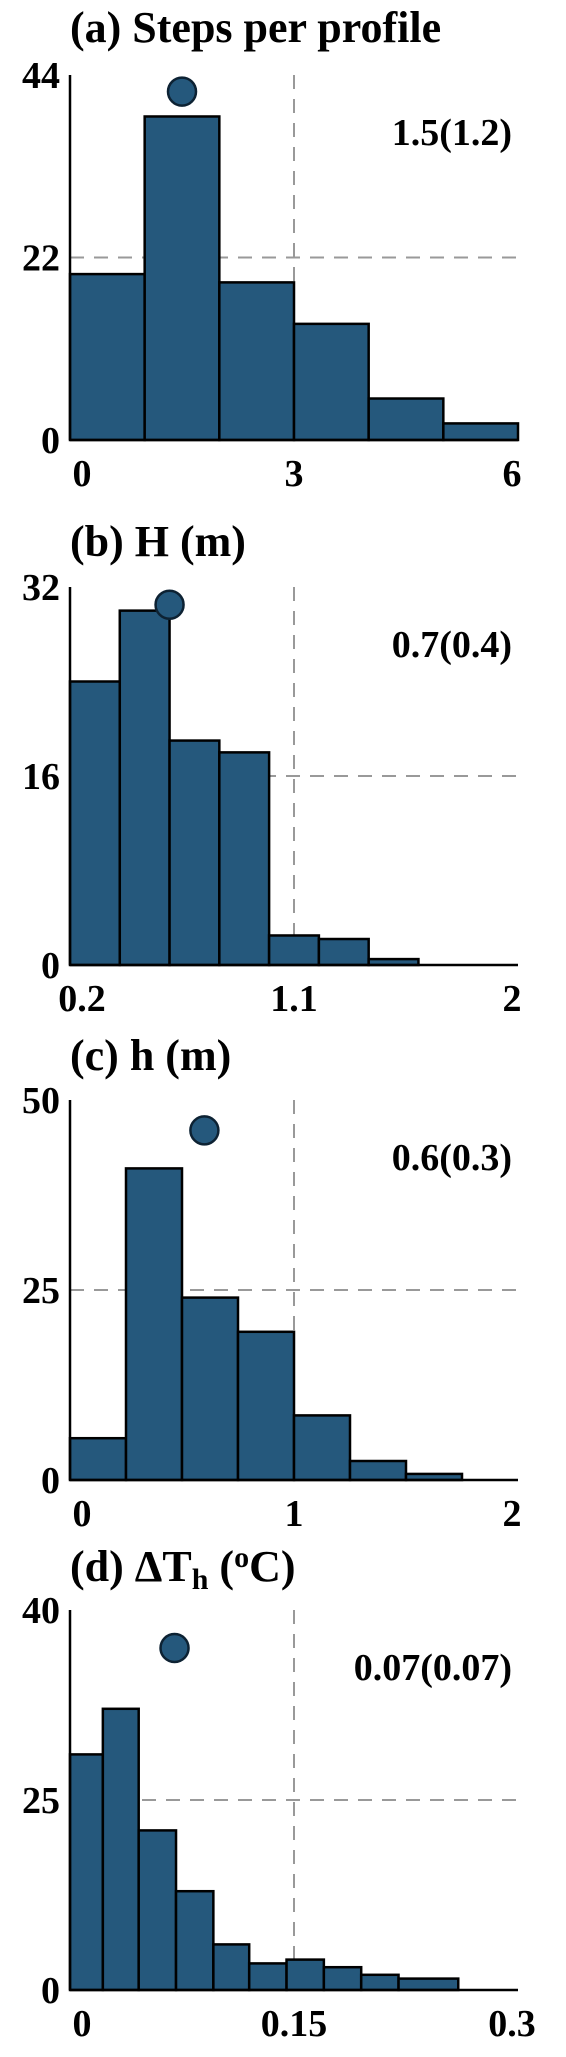 Image resolution: width=566 pixels, height=2057 pixels. I want to click on panel-title: (c) h (m), so click(150, 1055).